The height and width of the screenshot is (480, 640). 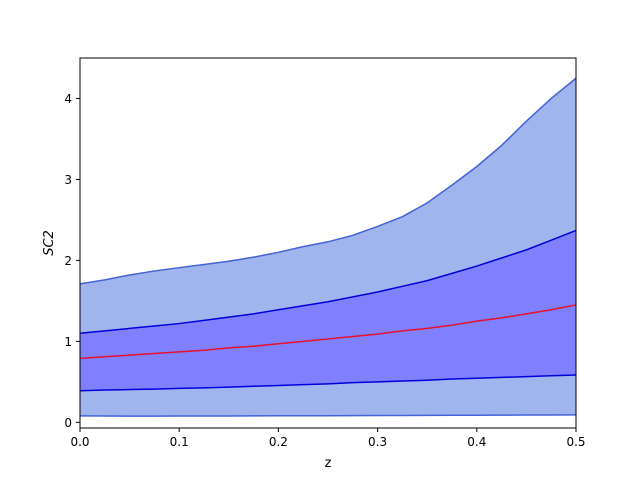 I want to click on y-tick-label: 3, so click(x=68, y=180).